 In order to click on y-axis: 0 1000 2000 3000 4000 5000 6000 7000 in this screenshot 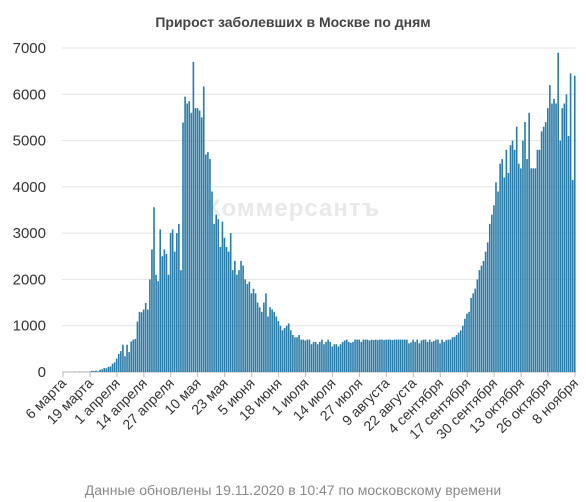, I will do `click(29, 210)`.